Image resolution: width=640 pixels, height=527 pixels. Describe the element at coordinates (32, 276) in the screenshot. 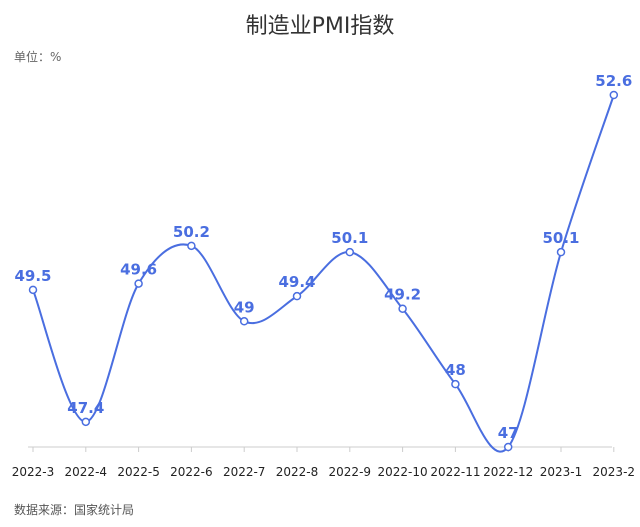

I see `data-label: 49.5` at that location.